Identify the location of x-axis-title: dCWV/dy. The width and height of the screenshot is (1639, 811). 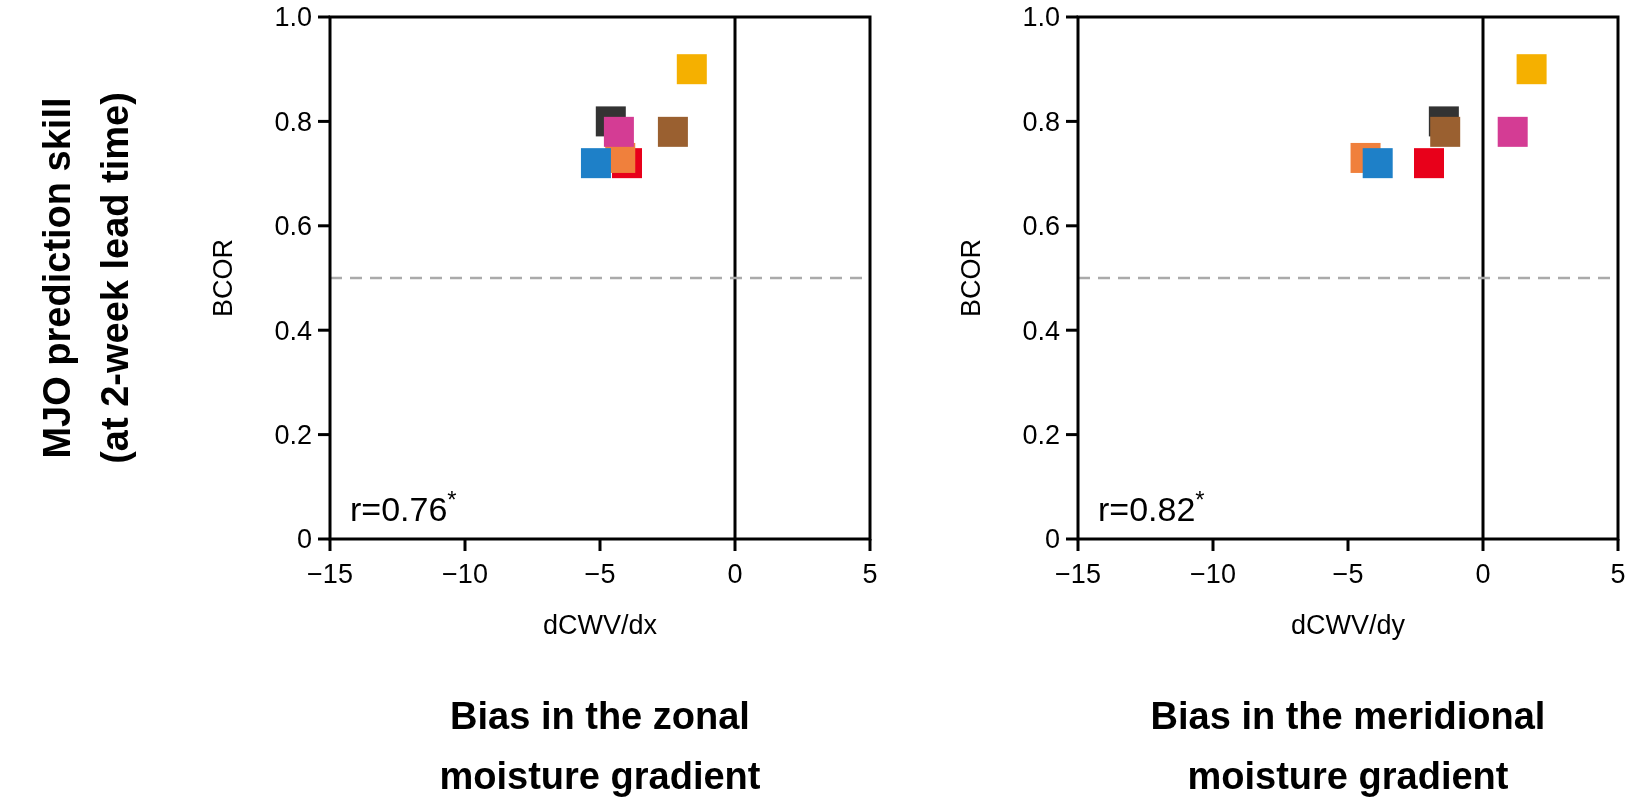
(1348, 625).